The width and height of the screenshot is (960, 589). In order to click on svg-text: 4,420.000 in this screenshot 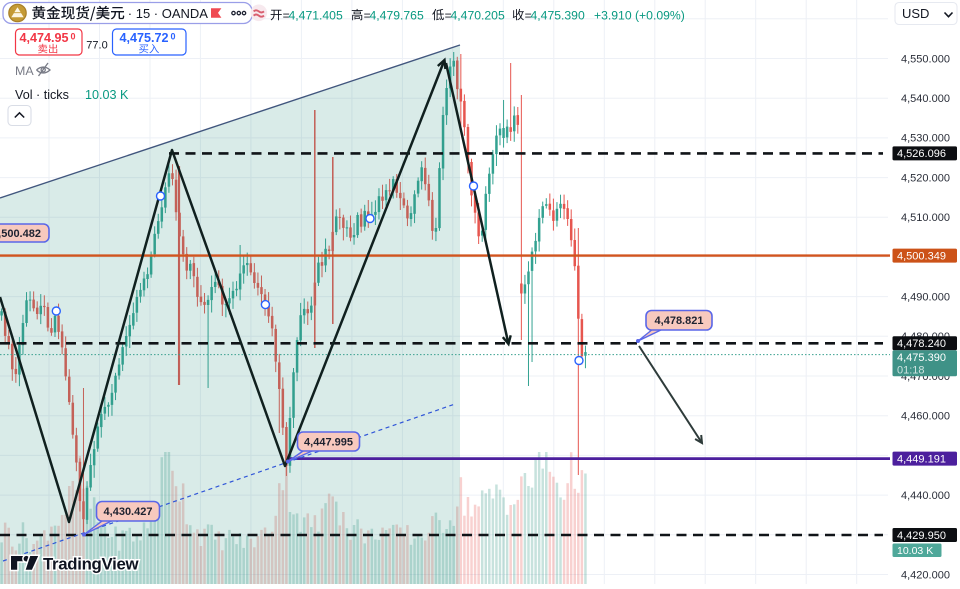, I will do `click(925, 575)`.